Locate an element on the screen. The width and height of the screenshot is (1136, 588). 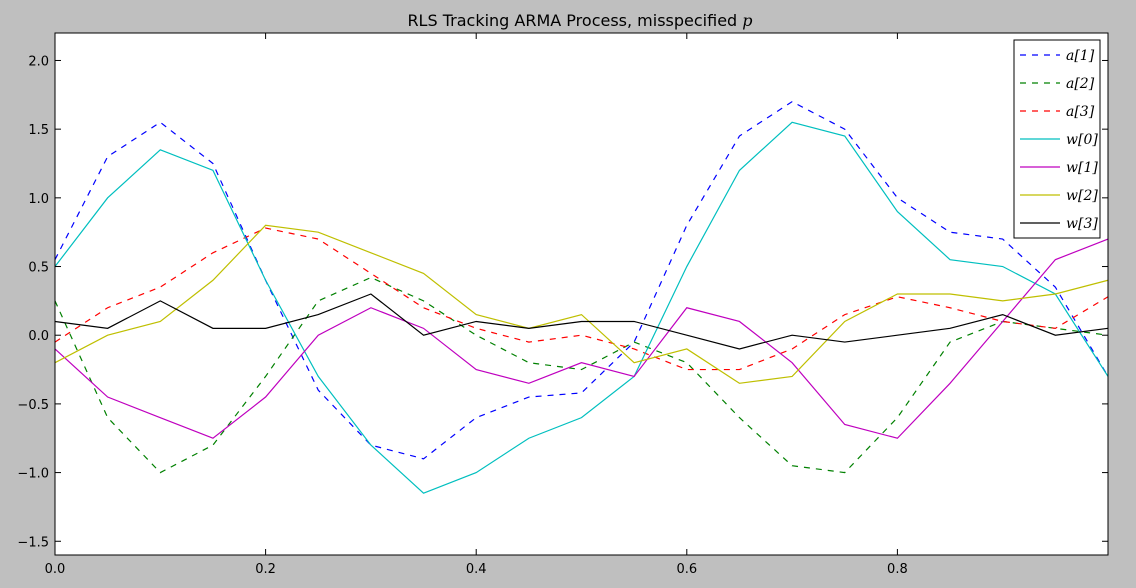
x-tick-label: 0.2 is located at coordinates (265, 569).